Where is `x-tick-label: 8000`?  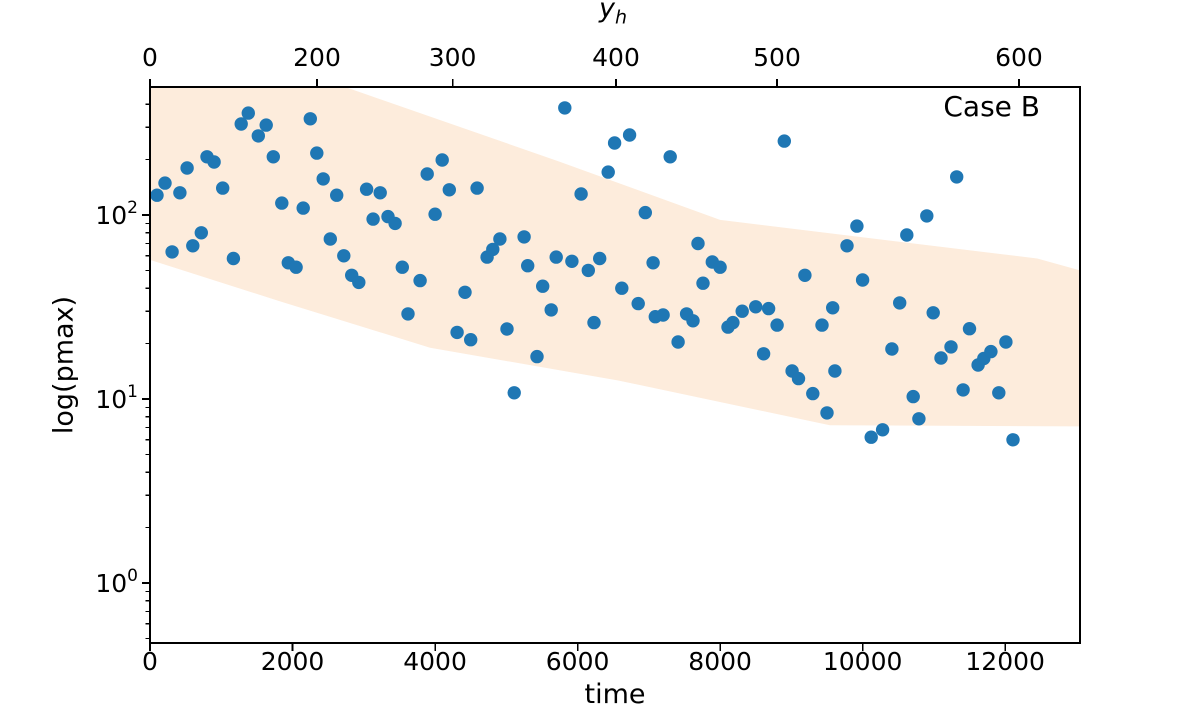
x-tick-label: 8000 is located at coordinates (720, 661).